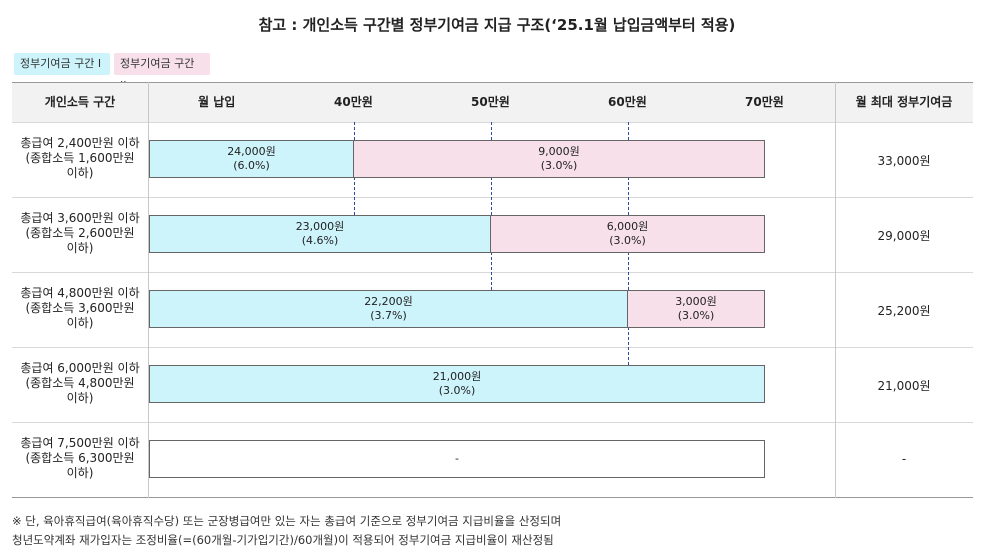  Describe the element at coordinates (388, 315) in the screenshot. I see `bar-rate-label: (3.7%)` at that location.